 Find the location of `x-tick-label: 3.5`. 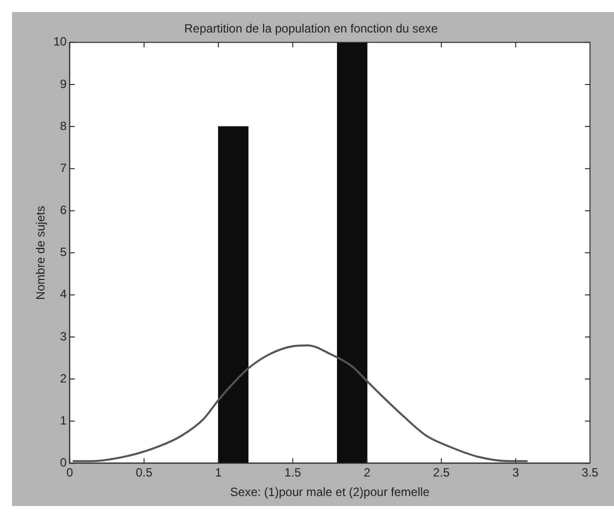

x-tick-label: 3.5 is located at coordinates (590, 473).